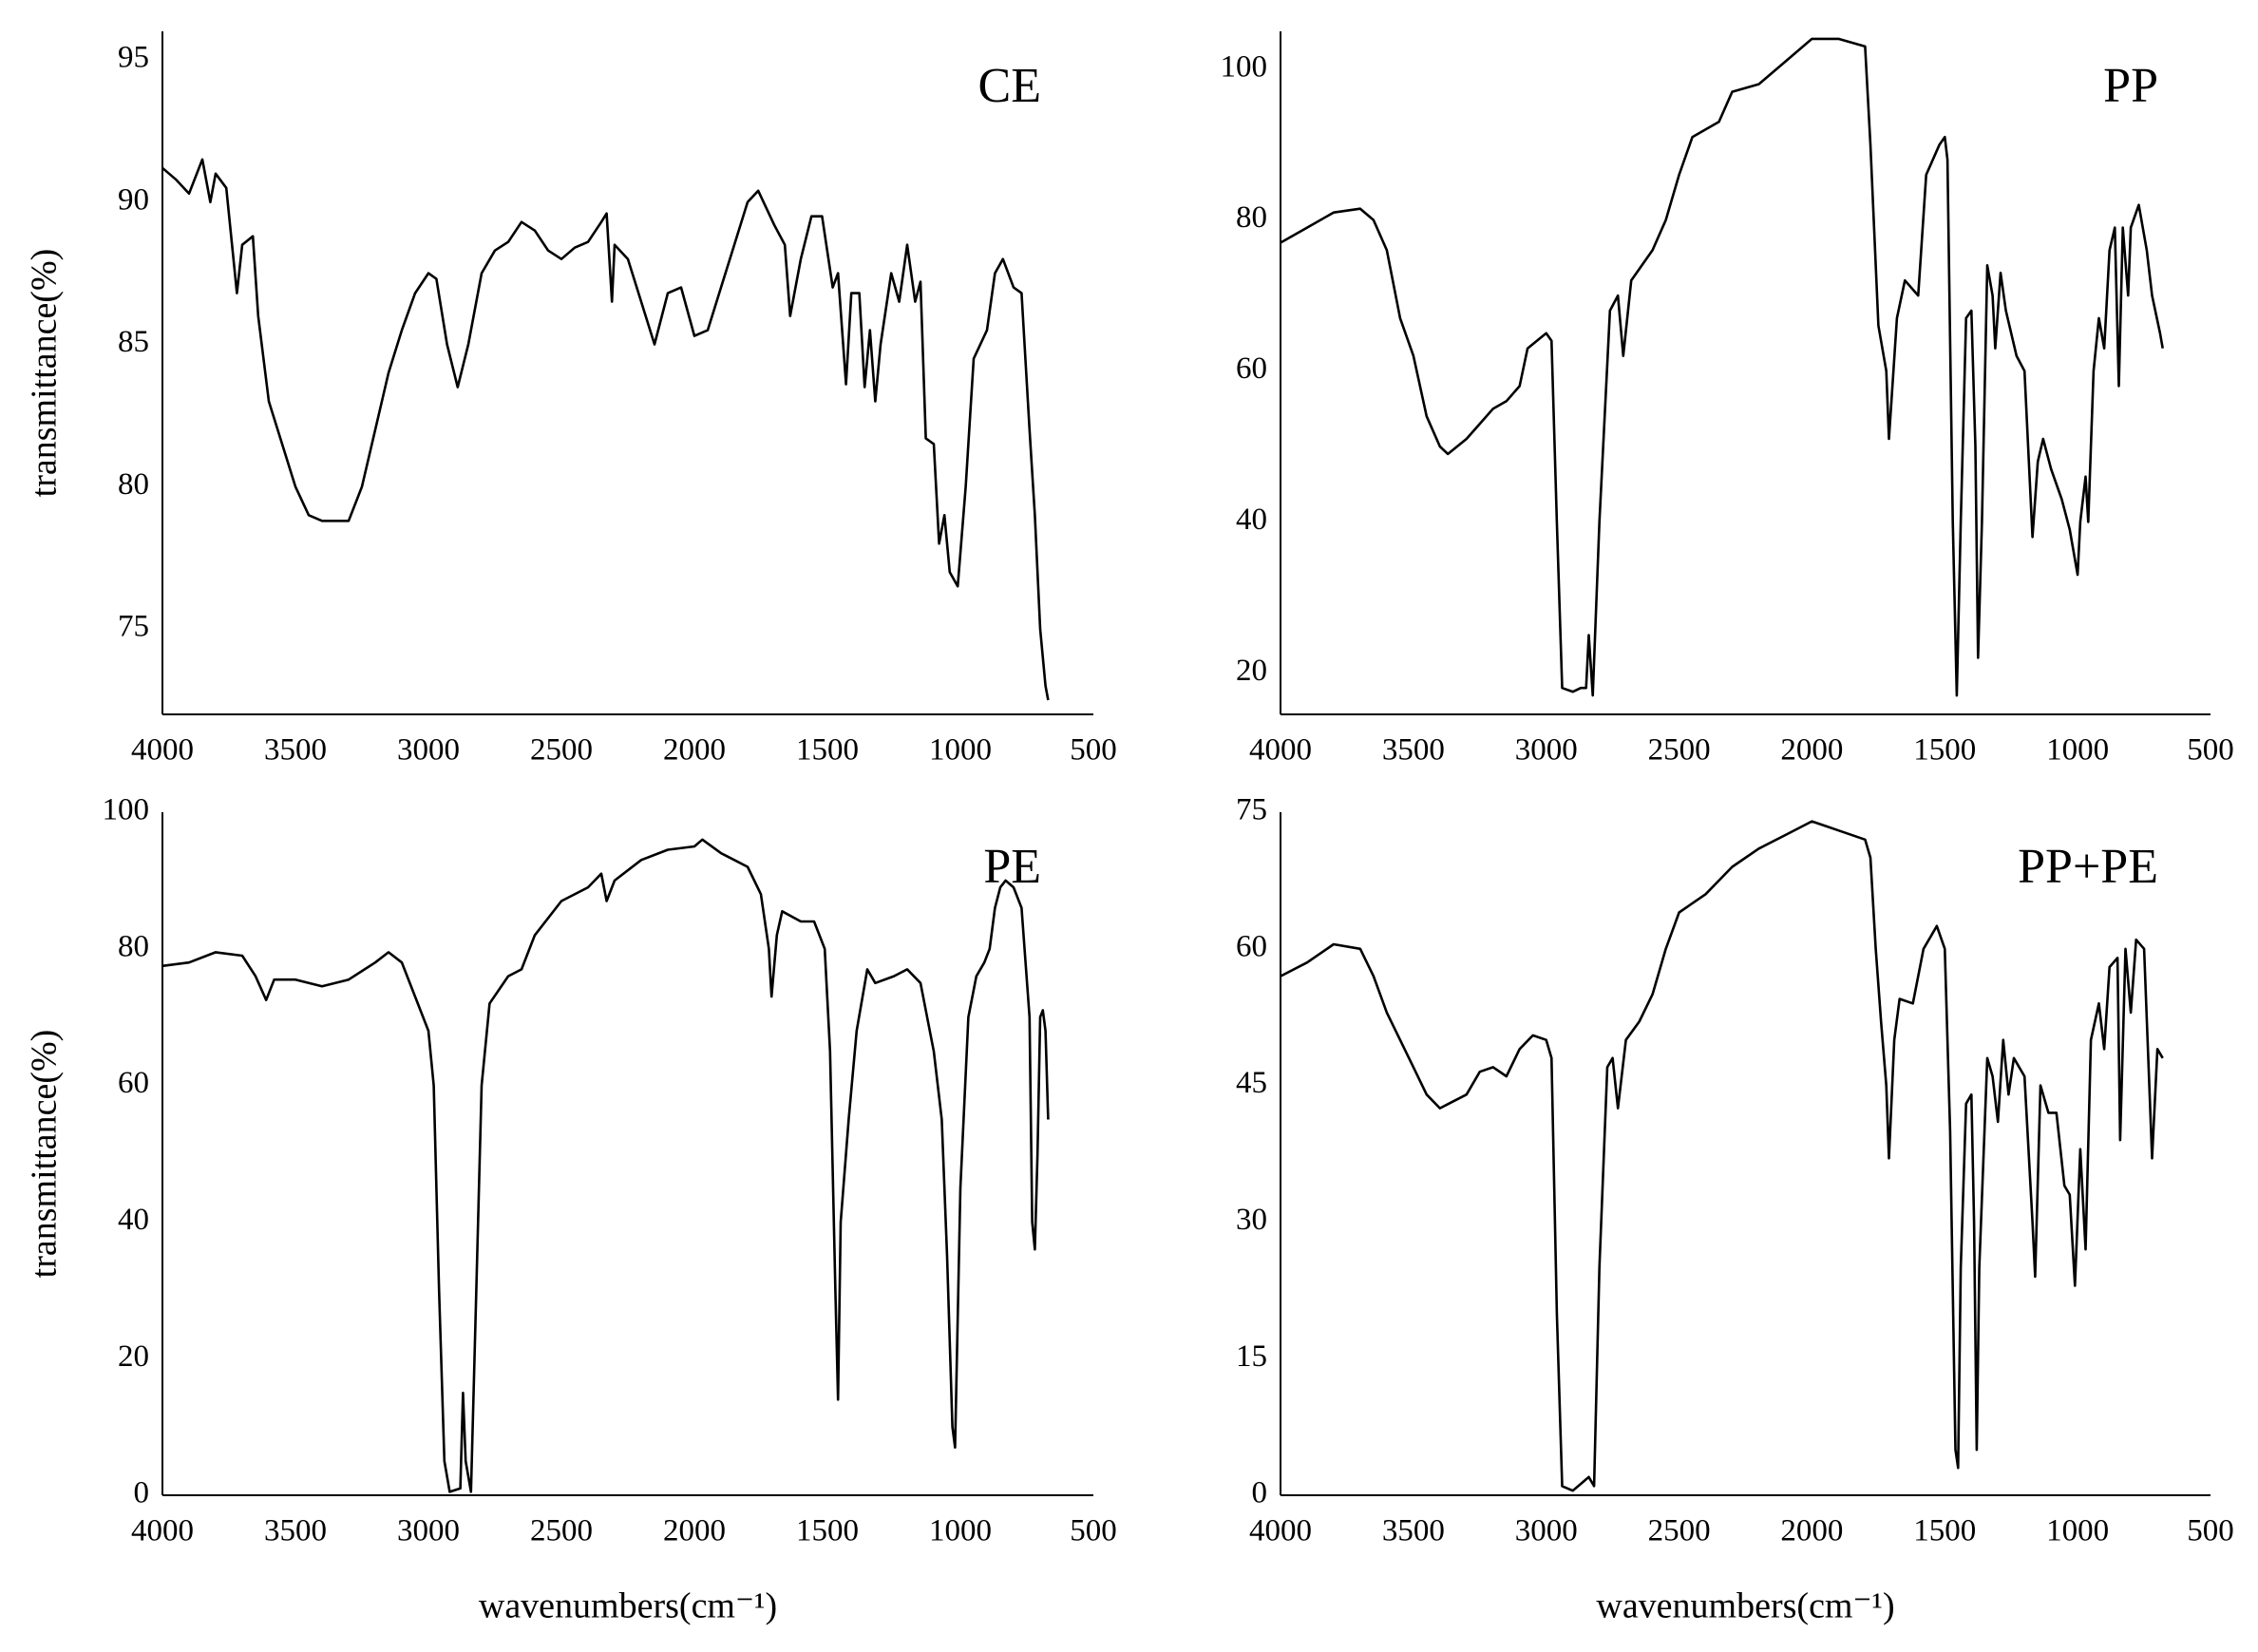 This screenshot has height=1652, width=2258. What do you see at coordinates (2088, 867) in the screenshot?
I see `panel-title: PP+PE` at bounding box center [2088, 867].